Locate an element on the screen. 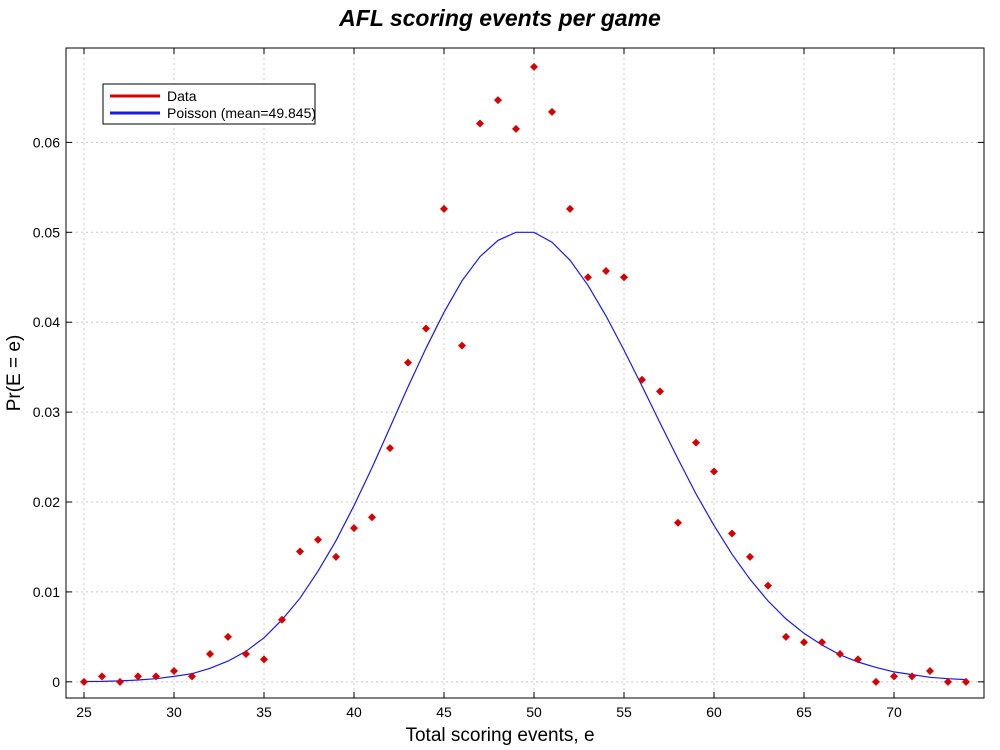 This screenshot has width=1000, height=750. y-tick-label: 0.03 is located at coordinates (46, 412).